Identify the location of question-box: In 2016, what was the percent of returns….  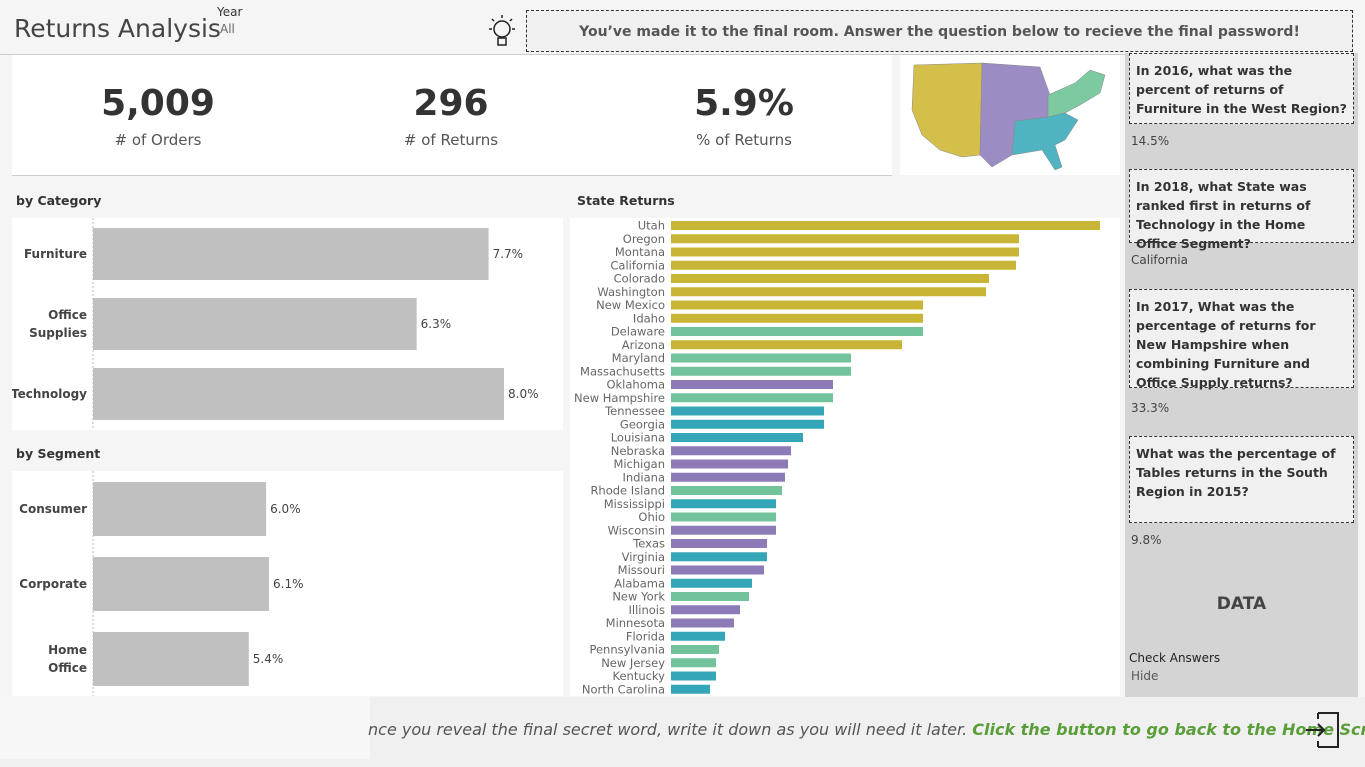
(1241, 88).